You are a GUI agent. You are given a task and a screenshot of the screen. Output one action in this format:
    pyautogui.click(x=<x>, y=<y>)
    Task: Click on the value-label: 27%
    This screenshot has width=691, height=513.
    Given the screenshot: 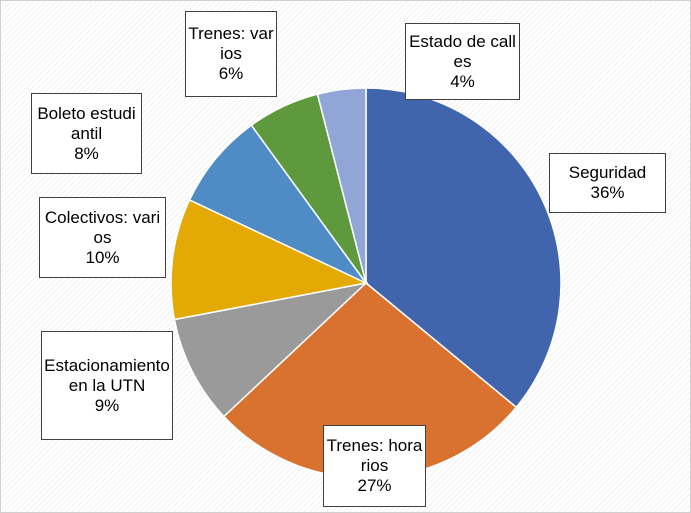 What is the action you would take?
    pyautogui.click(x=374, y=485)
    